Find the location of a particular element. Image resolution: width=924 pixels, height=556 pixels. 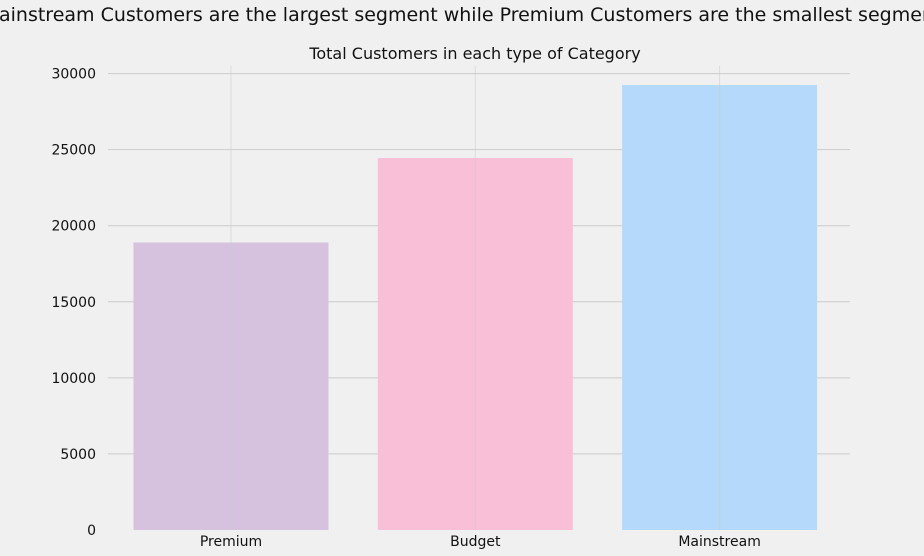

x-tick-label: Mainstream is located at coordinates (719, 542).